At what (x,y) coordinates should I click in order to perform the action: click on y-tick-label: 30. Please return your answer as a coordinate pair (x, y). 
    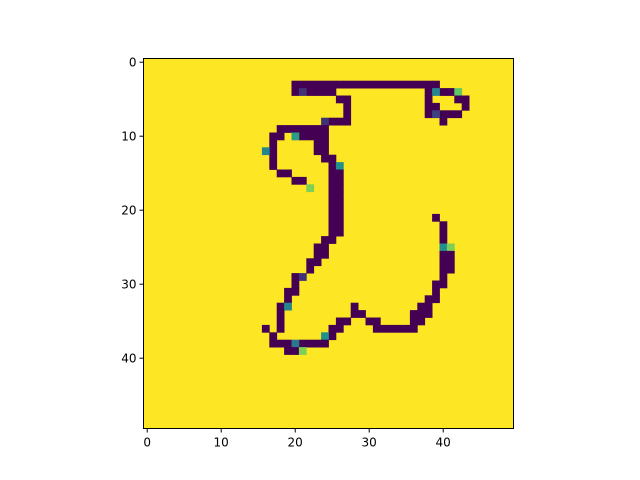
    Looking at the image, I should click on (128, 285).